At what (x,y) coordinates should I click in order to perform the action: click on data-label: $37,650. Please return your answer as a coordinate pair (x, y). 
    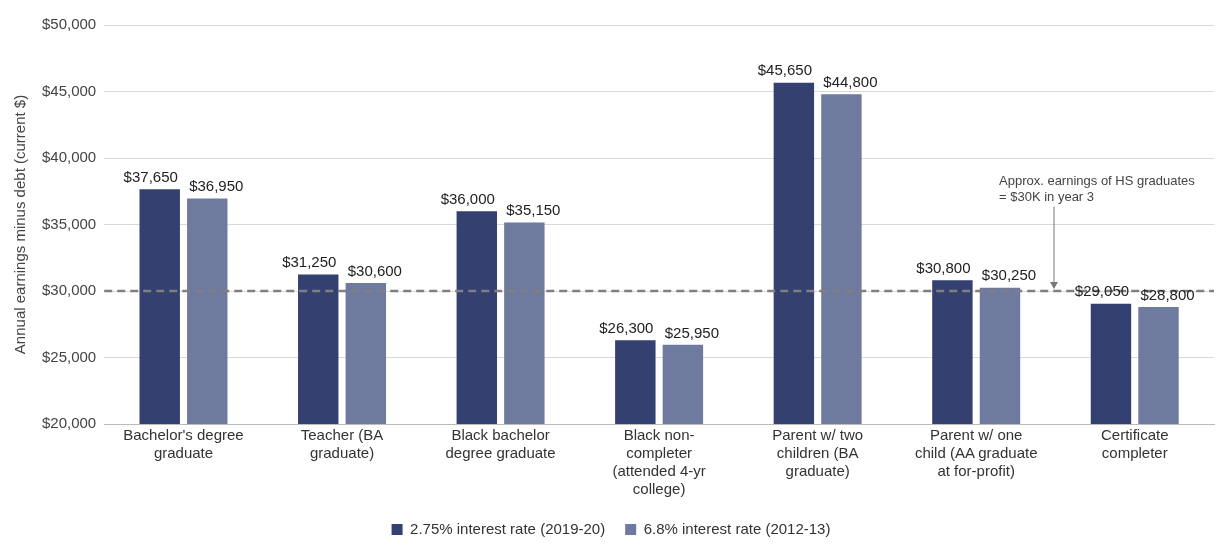
    Looking at the image, I should click on (150, 176).